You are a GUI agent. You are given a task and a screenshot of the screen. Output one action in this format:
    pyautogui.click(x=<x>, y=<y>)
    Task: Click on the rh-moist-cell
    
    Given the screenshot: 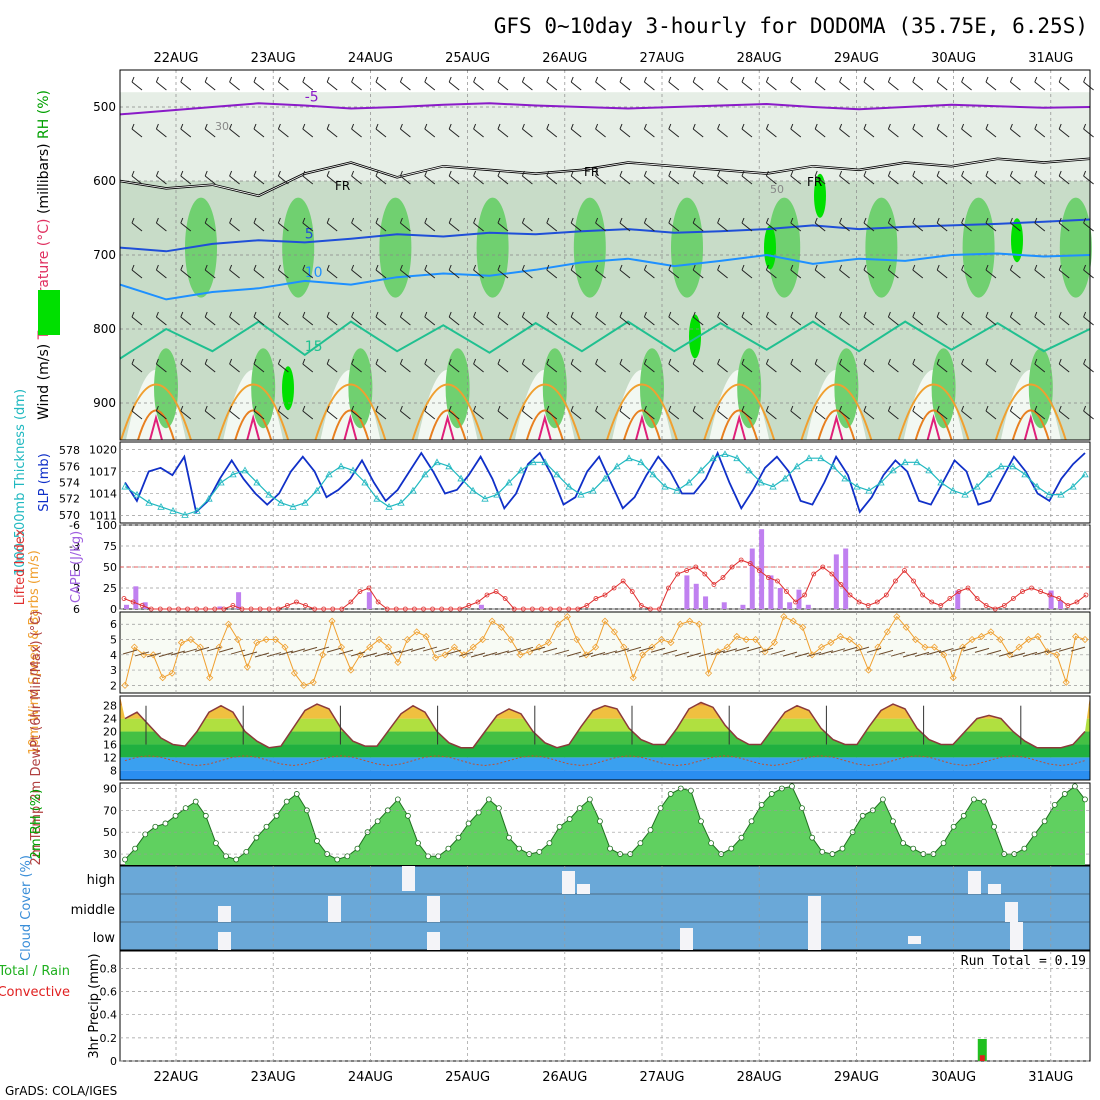 What is the action you would take?
    pyautogui.click(x=881, y=247)
    